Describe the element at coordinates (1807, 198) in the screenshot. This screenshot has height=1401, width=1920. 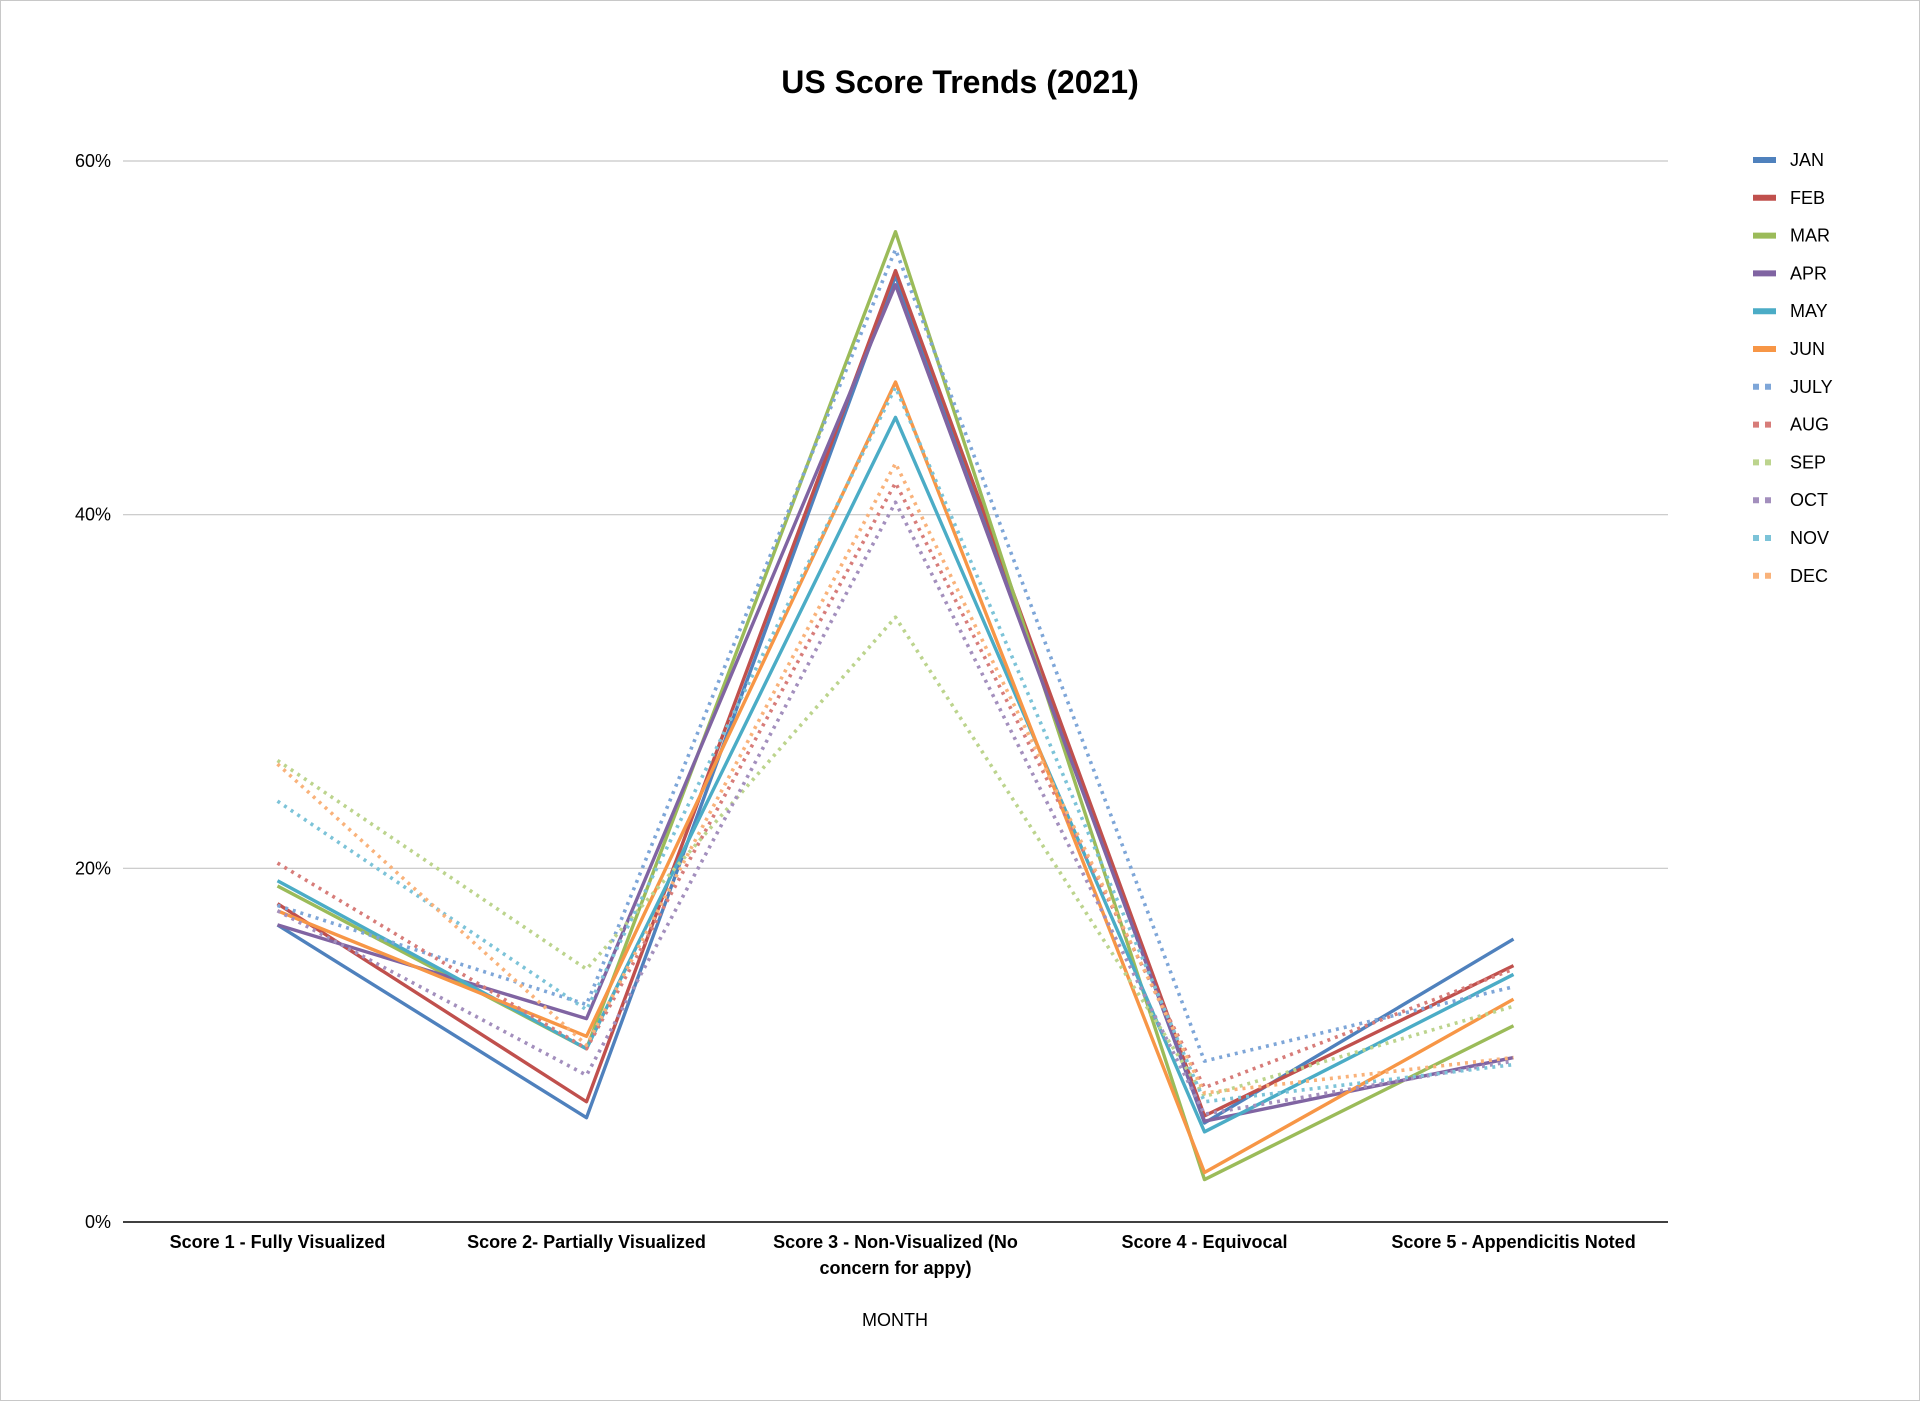
I see `legend-label: FEB` at that location.